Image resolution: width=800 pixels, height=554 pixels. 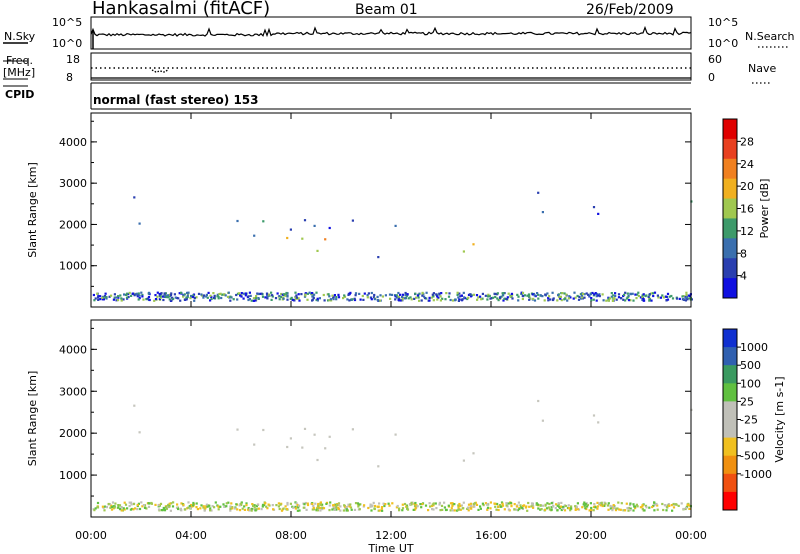 I want to click on nsky-label: N.Sky, so click(x=20, y=36).